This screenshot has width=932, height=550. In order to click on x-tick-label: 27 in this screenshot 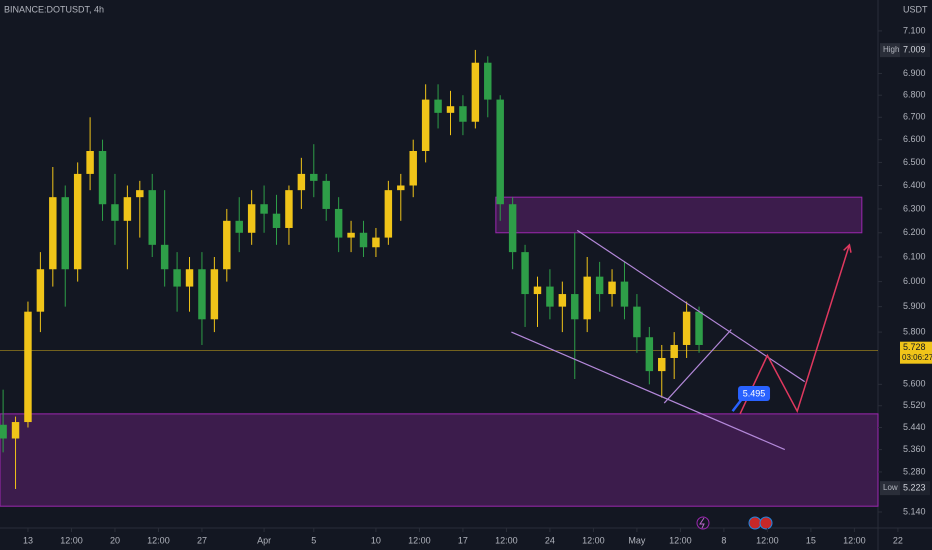, I will do `click(202, 540)`.